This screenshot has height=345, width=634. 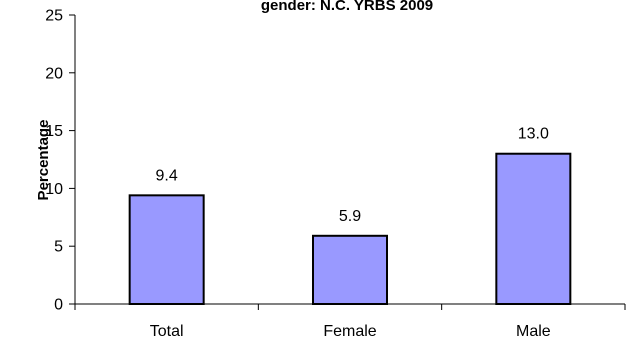 I want to click on x-tick-label-female: Female, so click(x=349, y=331).